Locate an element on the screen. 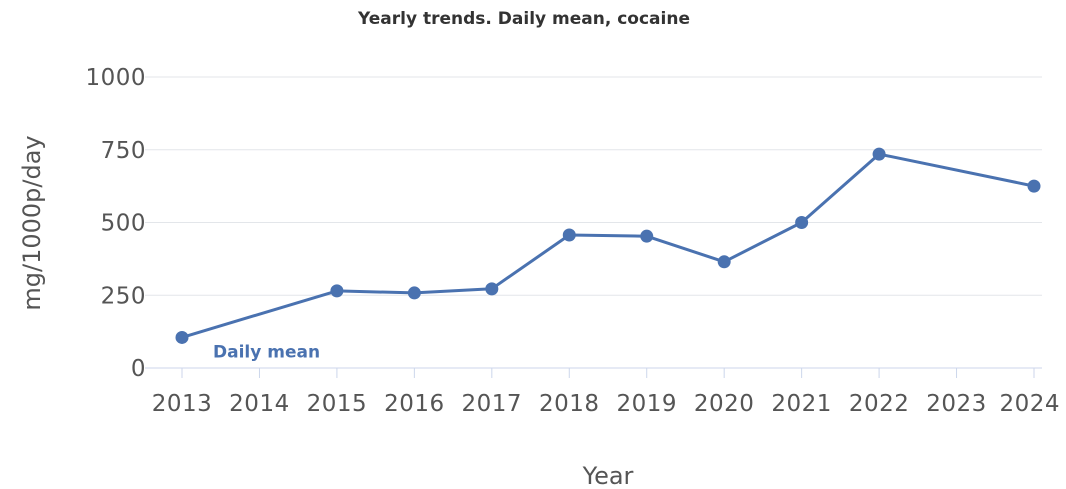  x-tick-label: 2015 is located at coordinates (337, 404).